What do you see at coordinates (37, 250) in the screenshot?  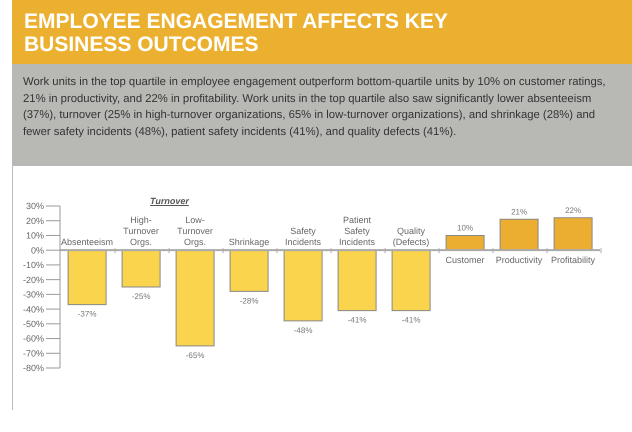 I see `y-tick-label: 0%` at bounding box center [37, 250].